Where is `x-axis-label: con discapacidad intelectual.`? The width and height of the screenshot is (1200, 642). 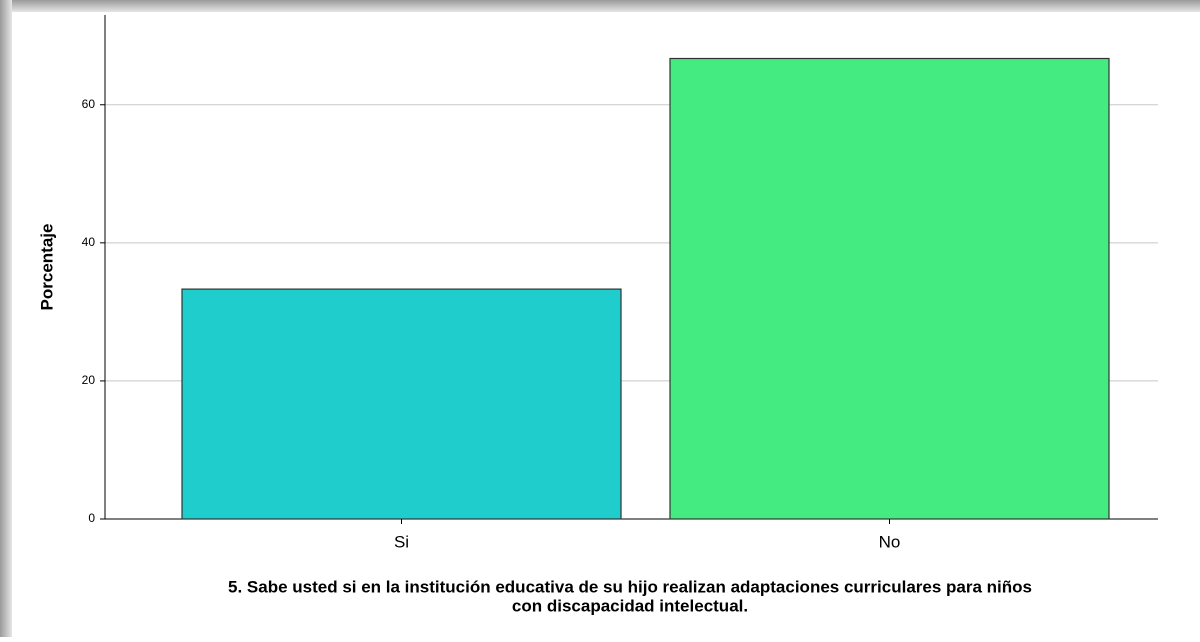 x-axis-label: con discapacidad intelectual. is located at coordinates (630, 605).